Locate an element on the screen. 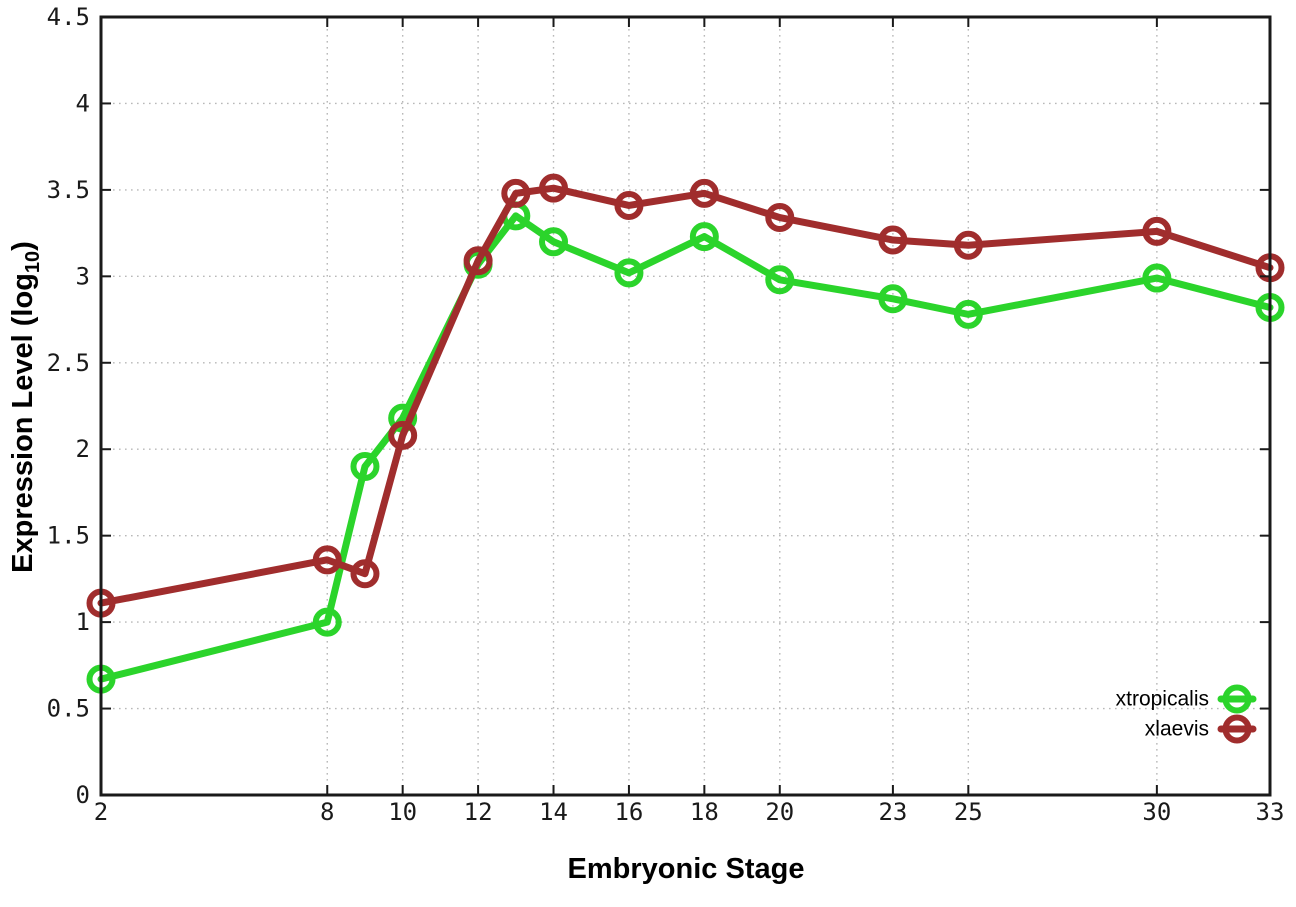 The height and width of the screenshot is (907, 1296). x-tick-label: 16 is located at coordinates (628, 812).